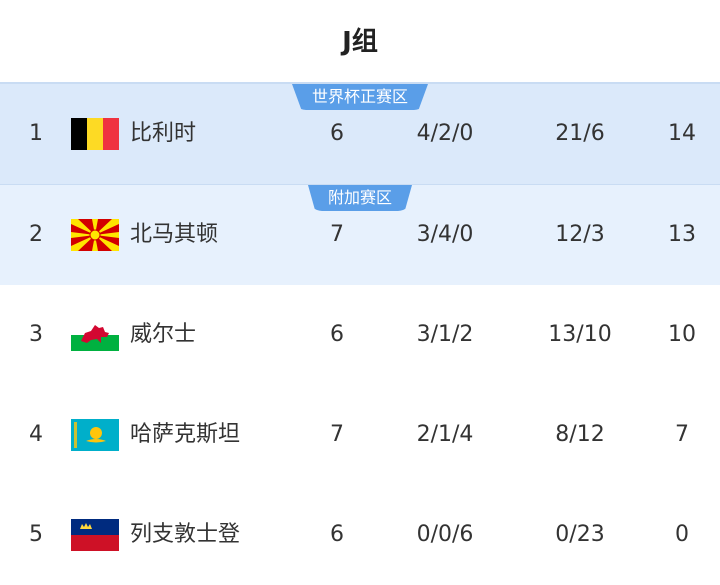 Image resolution: width=720 pixels, height=585 pixels. I want to click on points: 10, so click(682, 334).